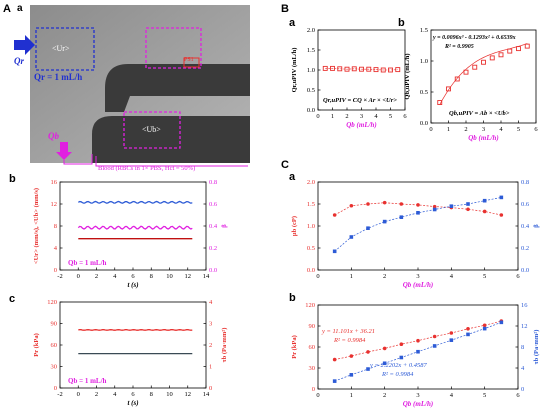  I want to click on Cb-y2-tick-label: 12, so click(524, 326).